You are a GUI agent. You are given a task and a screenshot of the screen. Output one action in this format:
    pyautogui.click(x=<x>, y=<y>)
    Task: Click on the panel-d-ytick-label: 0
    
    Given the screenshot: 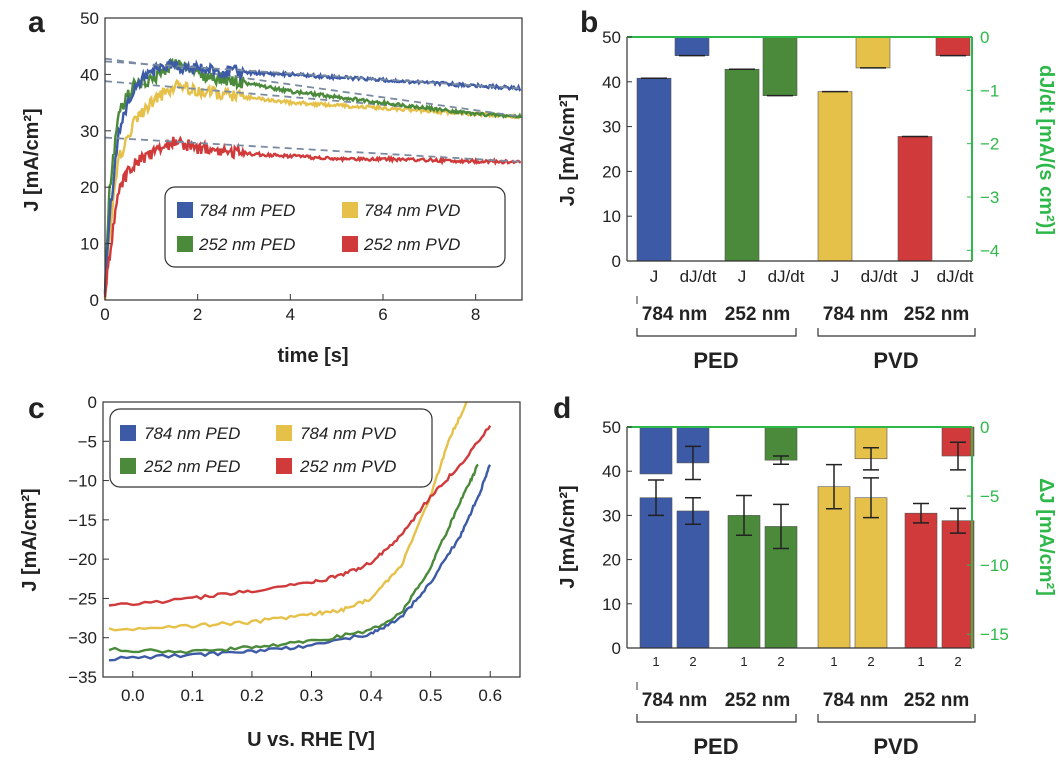 What is the action you would take?
    pyautogui.click(x=616, y=648)
    